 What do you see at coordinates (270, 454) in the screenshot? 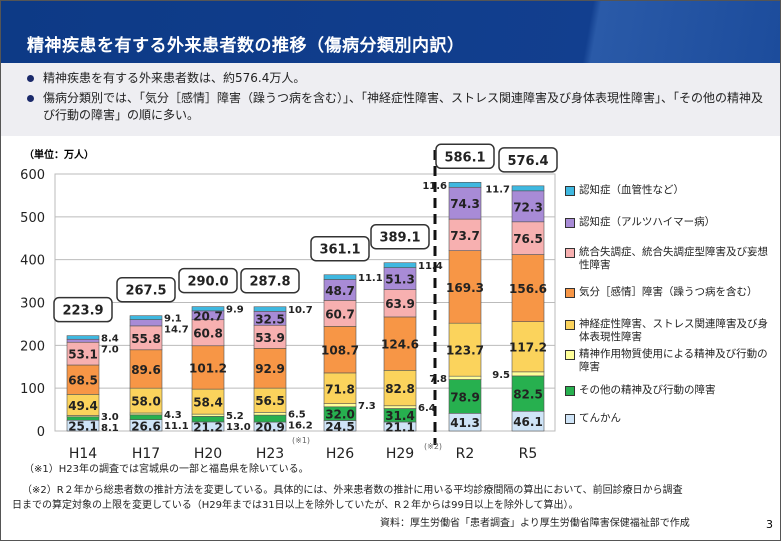
I see `x-tick-label: H23` at bounding box center [270, 454].